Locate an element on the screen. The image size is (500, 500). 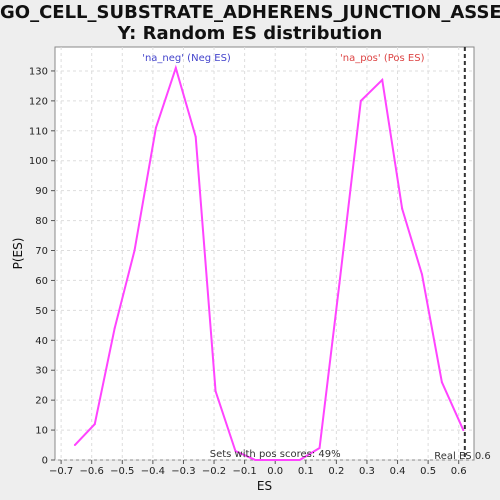
x-tick-label: 0.1 is located at coordinates (306, 471).